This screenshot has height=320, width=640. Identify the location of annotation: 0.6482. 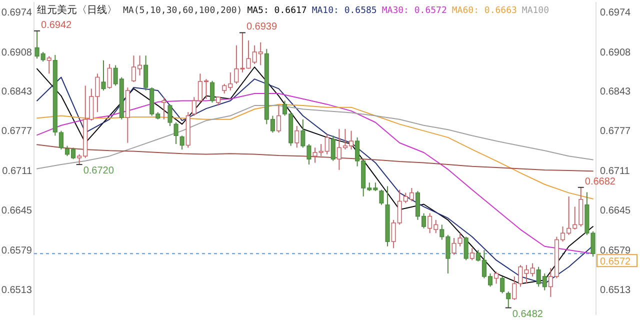
(528, 314).